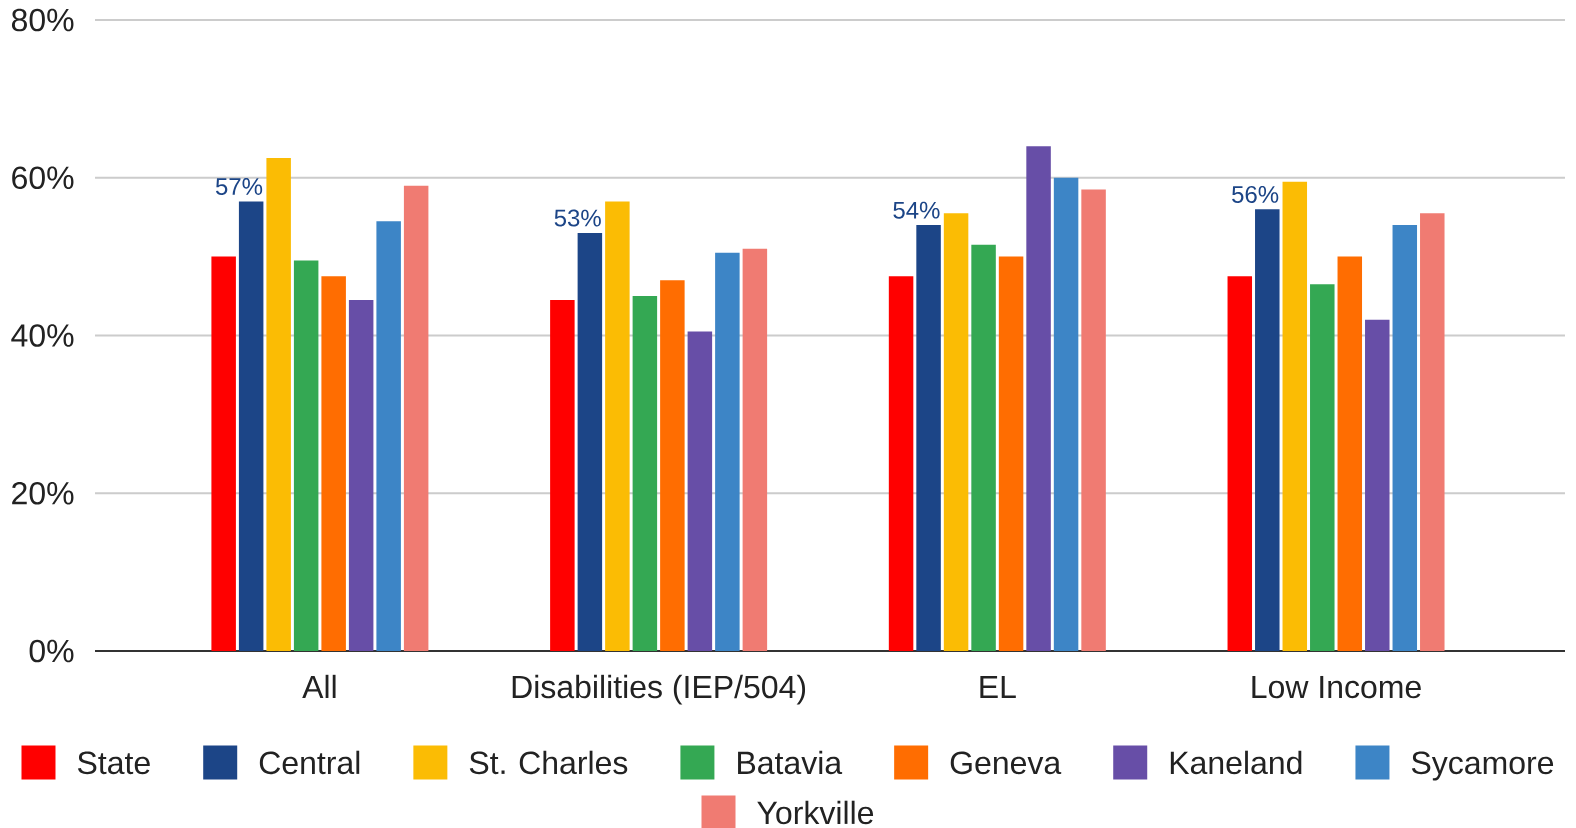 This screenshot has height=828, width=1576. I want to click on legend-label: Geneva, so click(1006, 763).